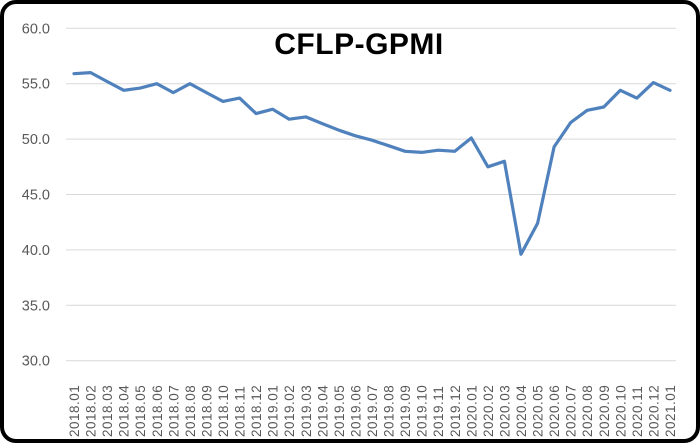 The image size is (700, 443). What do you see at coordinates (471, 411) in the screenshot?
I see `x-tick-label: 2020.01` at bounding box center [471, 411].